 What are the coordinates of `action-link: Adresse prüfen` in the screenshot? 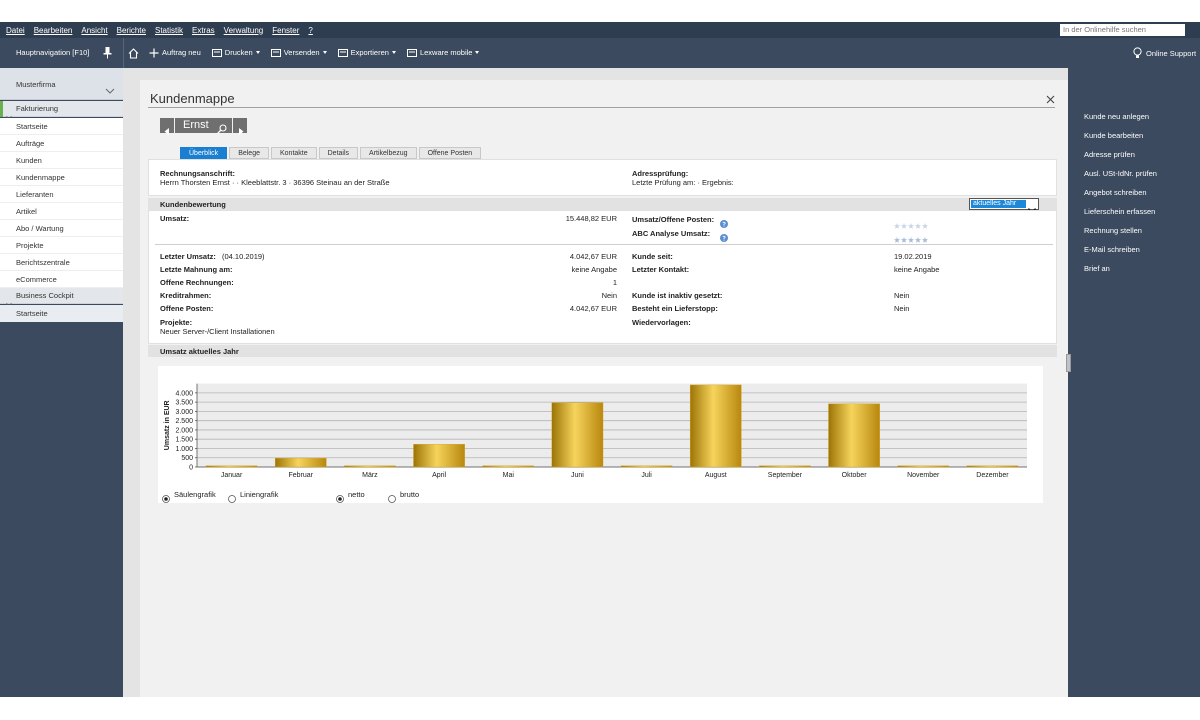 It's located at (1109, 154).